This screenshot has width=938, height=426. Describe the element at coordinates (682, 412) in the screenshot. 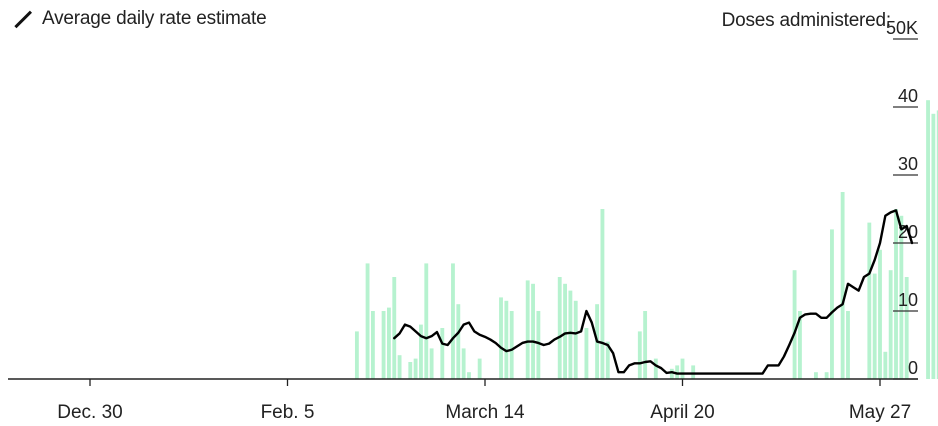

I see `x-tick-label-3: April 20` at that location.